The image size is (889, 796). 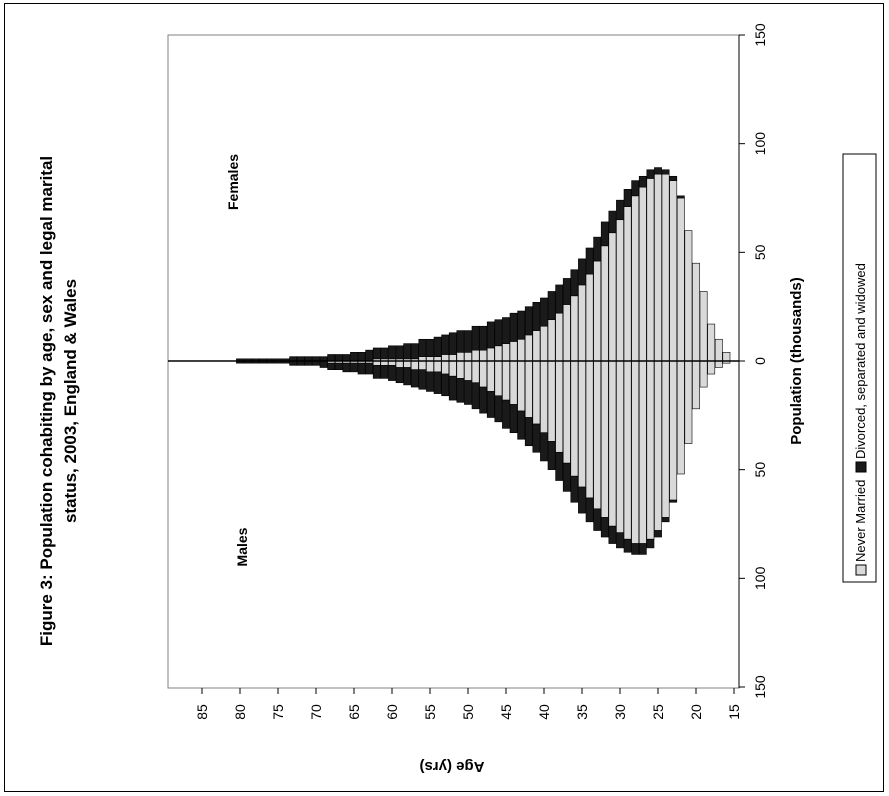 I want to click on males-annotation: Males, so click(x=242, y=546).